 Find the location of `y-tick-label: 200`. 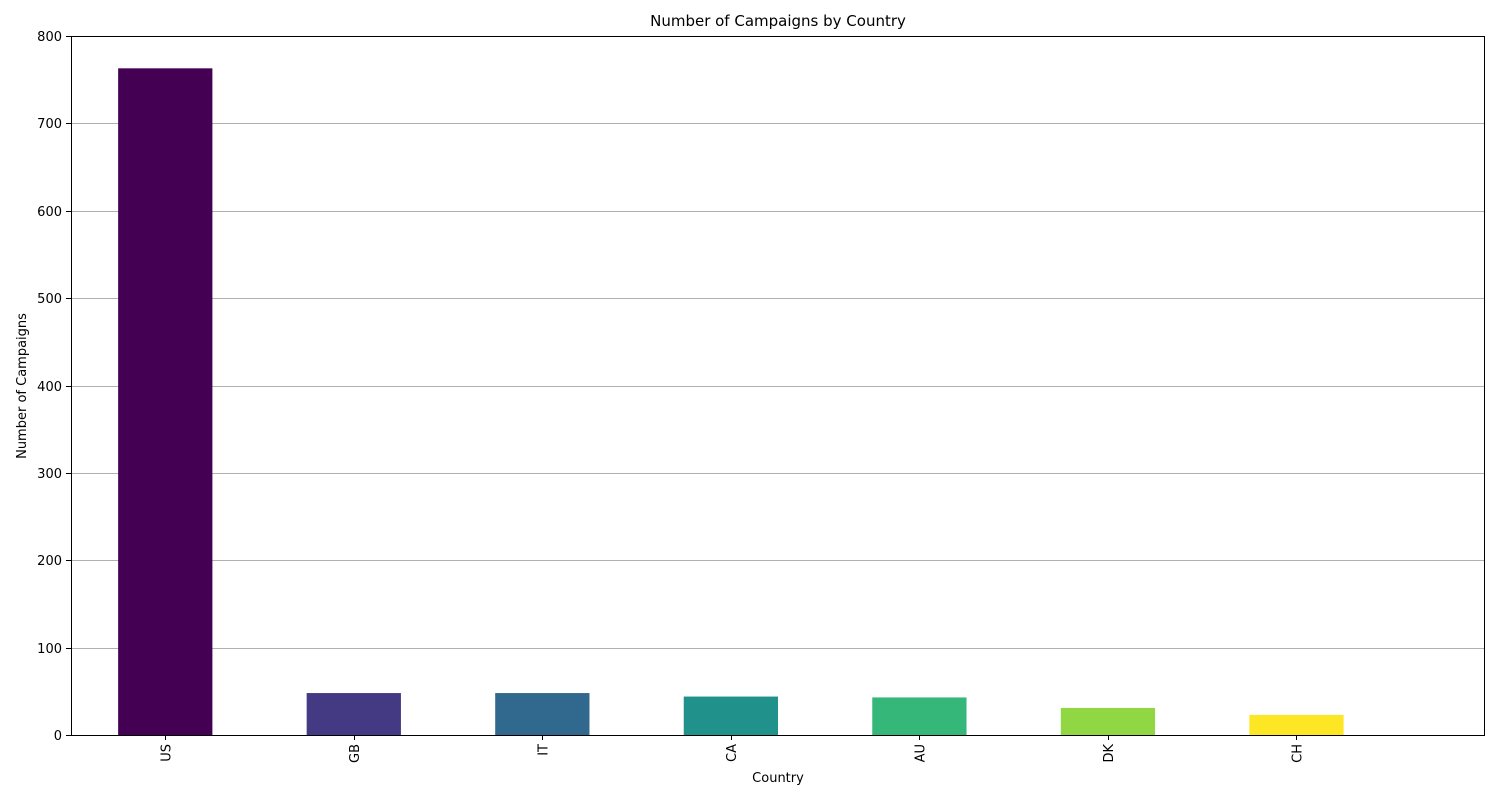

y-tick-label: 200 is located at coordinates (49, 561).